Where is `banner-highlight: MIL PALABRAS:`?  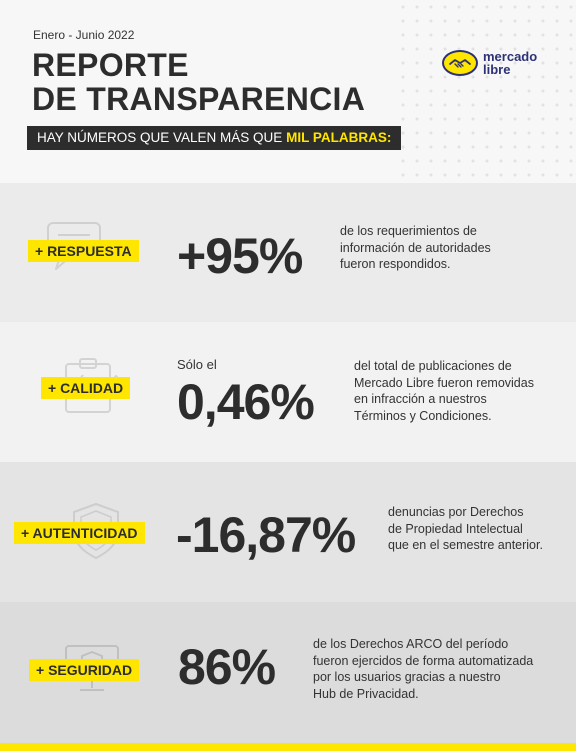 banner-highlight: MIL PALABRAS: is located at coordinates (339, 137).